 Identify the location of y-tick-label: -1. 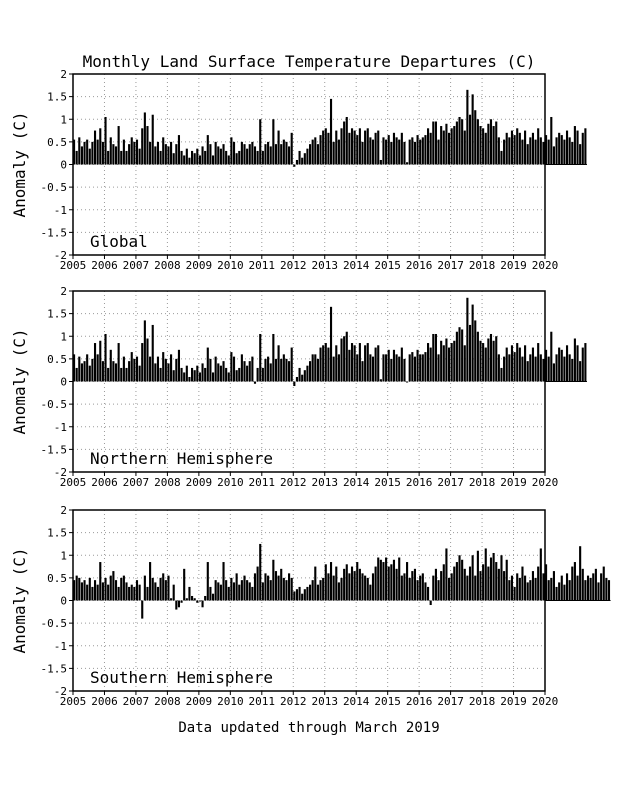
(60, 427).